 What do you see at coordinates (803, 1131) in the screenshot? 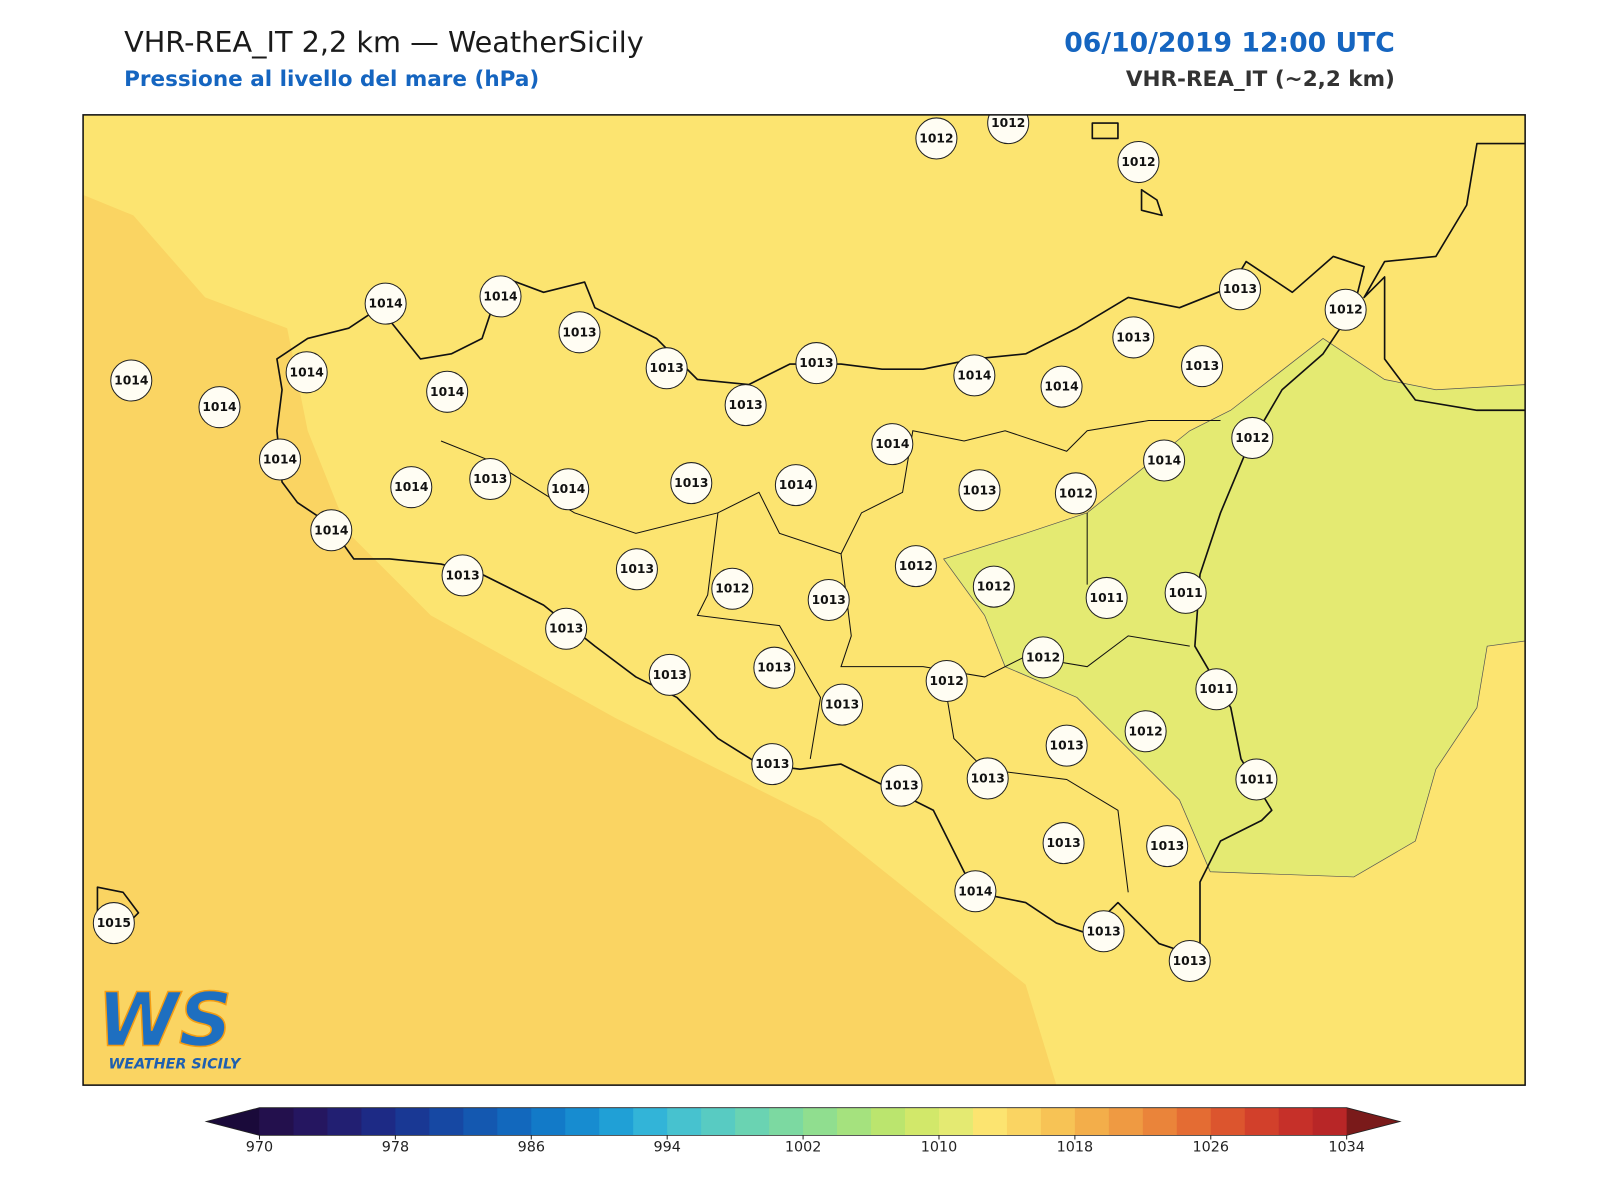
I see `colorbar: 970 978 986 994 1002 1010 1018 1026 1034` at bounding box center [803, 1131].